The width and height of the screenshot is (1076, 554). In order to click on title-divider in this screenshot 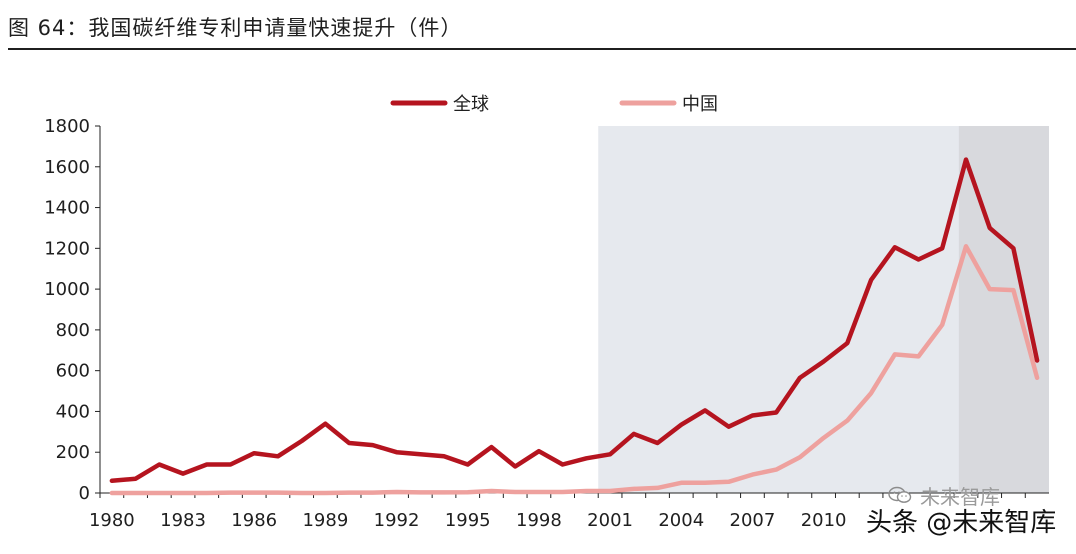, I will do `click(542, 49)`.